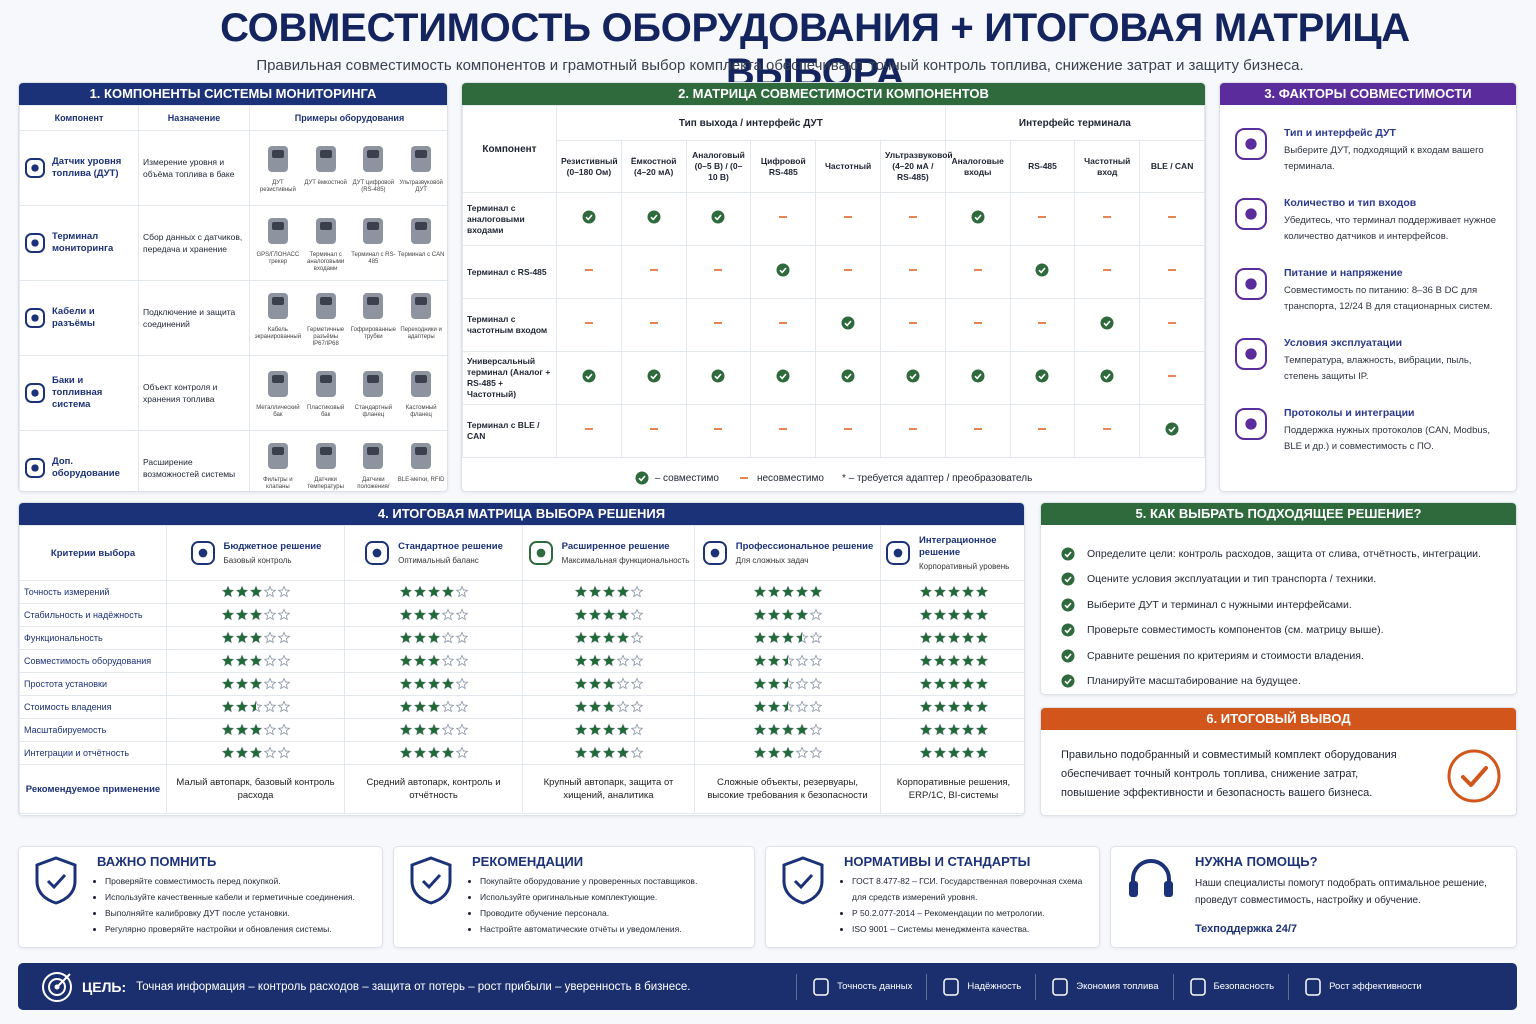 This screenshot has height=1024, width=1536. Describe the element at coordinates (255, 789) in the screenshot. I see `recommended-value: Малый автопарк, базовый контроль расхода` at that location.